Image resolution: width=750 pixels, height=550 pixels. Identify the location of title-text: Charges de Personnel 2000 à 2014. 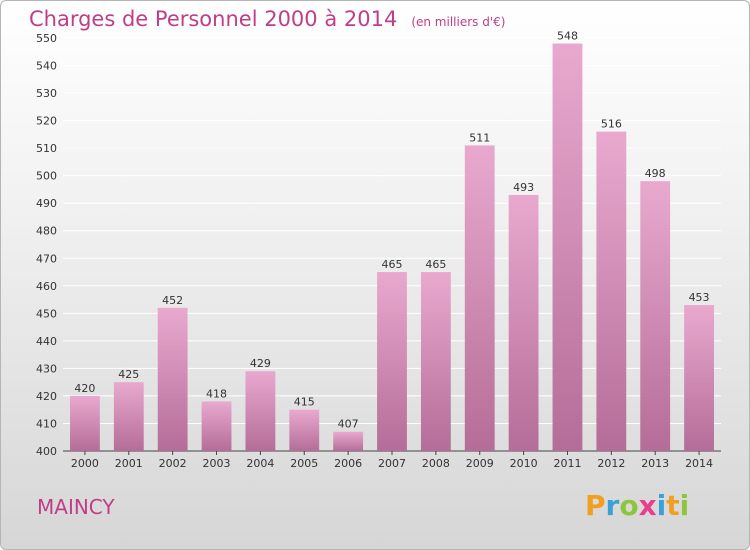
(213, 19).